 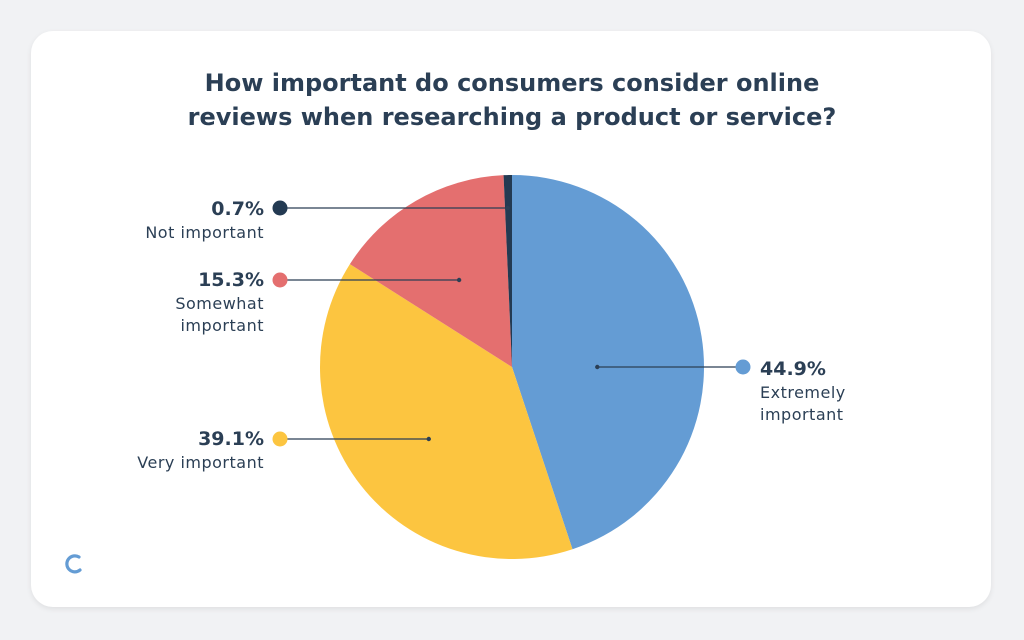 I want to click on callout-not-important: 0.7% Not important, so click(x=204, y=220).